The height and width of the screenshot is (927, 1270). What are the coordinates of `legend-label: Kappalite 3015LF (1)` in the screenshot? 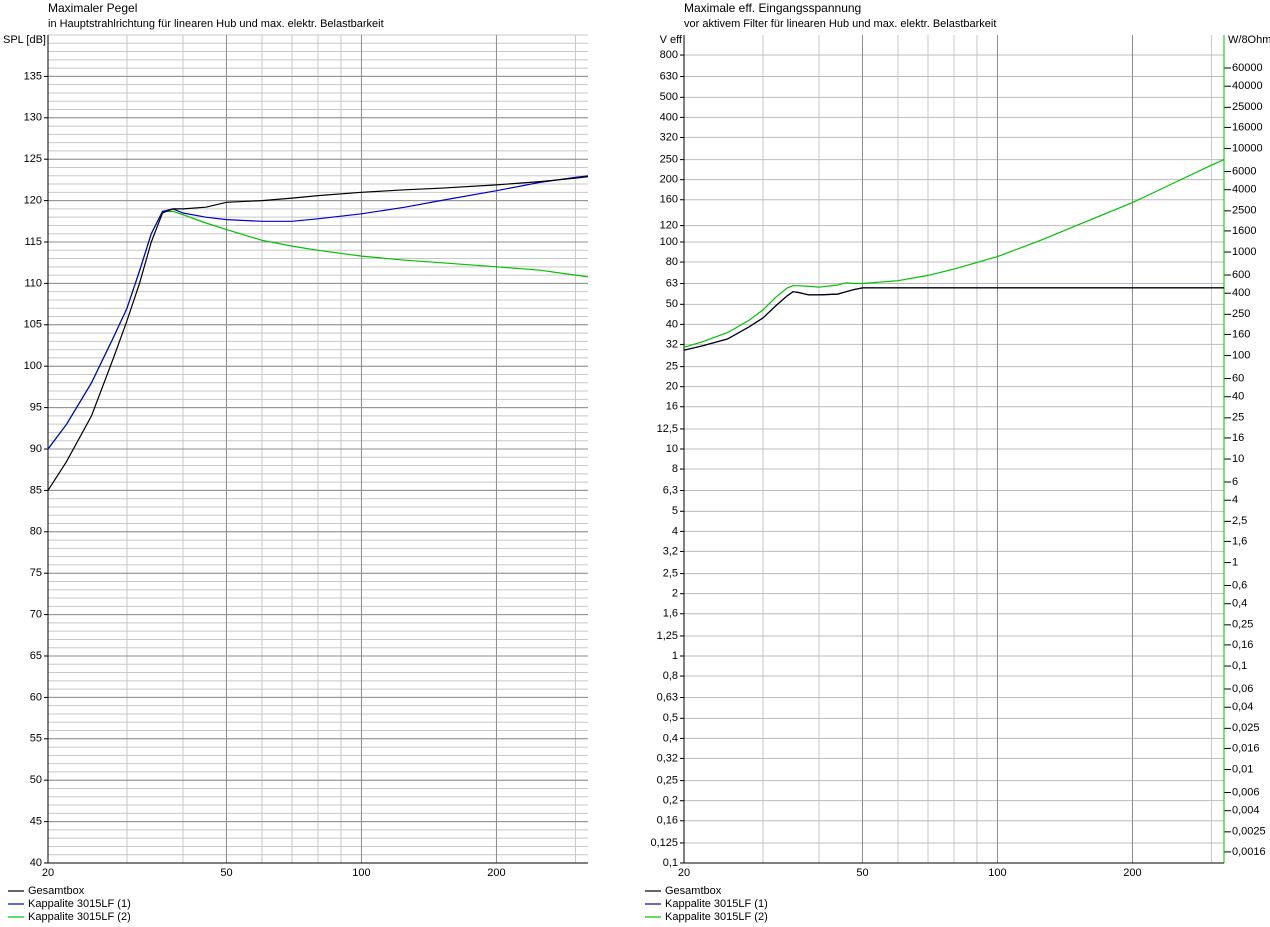 It's located at (716, 904).